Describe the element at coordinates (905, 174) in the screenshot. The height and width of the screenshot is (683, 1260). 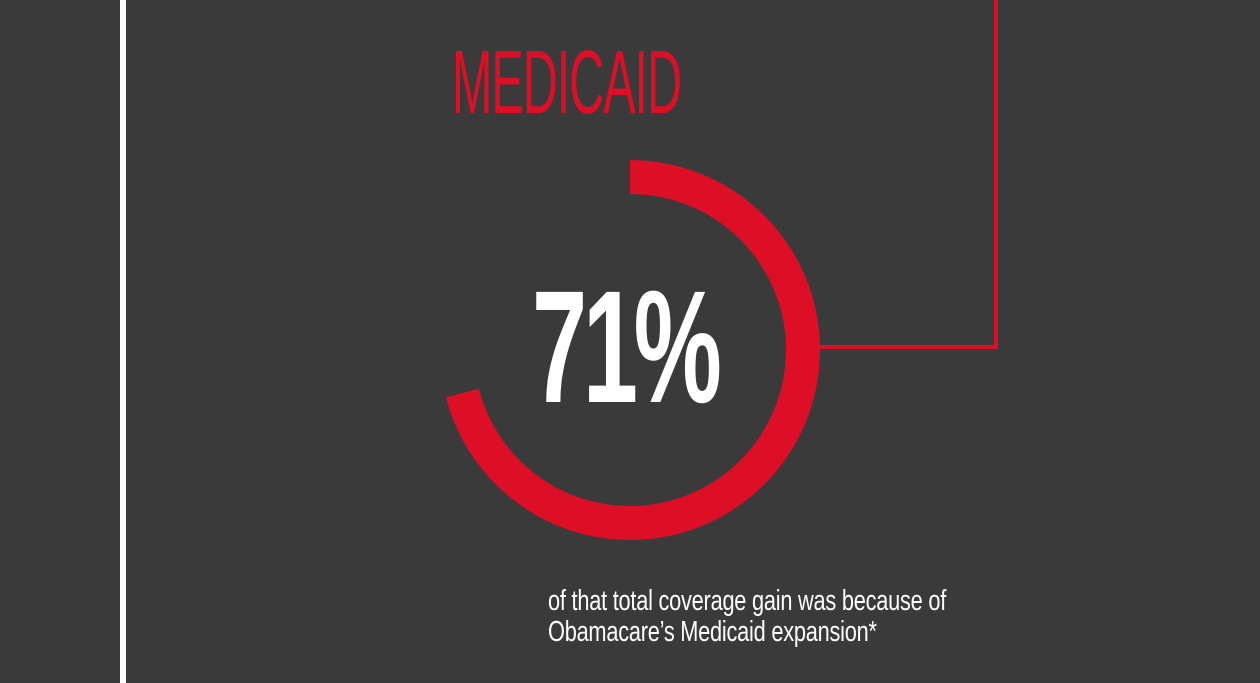
I see `connector-line` at that location.